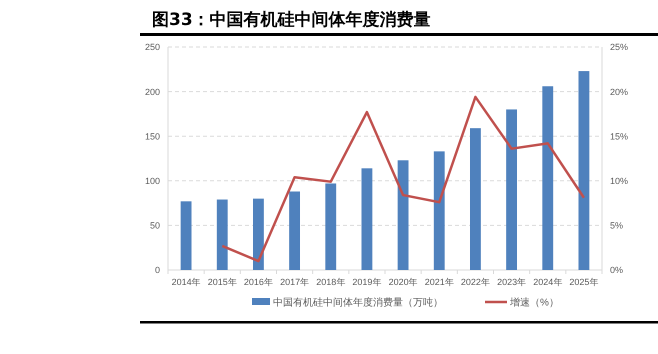  Describe the element at coordinates (475, 282) in the screenshot. I see `x-tick-label: 2022年` at that location.